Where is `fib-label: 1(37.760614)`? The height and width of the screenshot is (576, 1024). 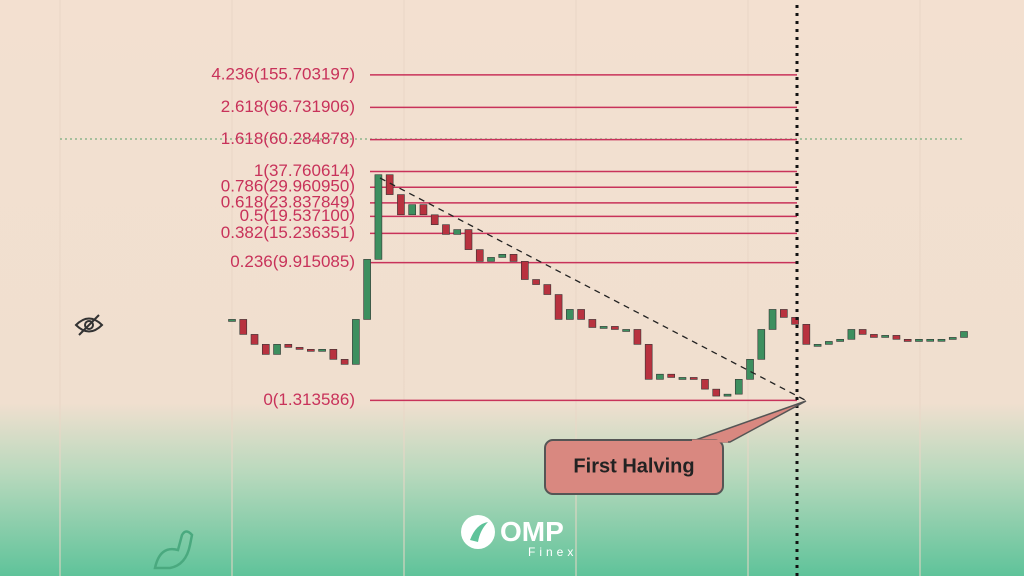
fib-label: 1(37.760614) is located at coordinates (304, 170).